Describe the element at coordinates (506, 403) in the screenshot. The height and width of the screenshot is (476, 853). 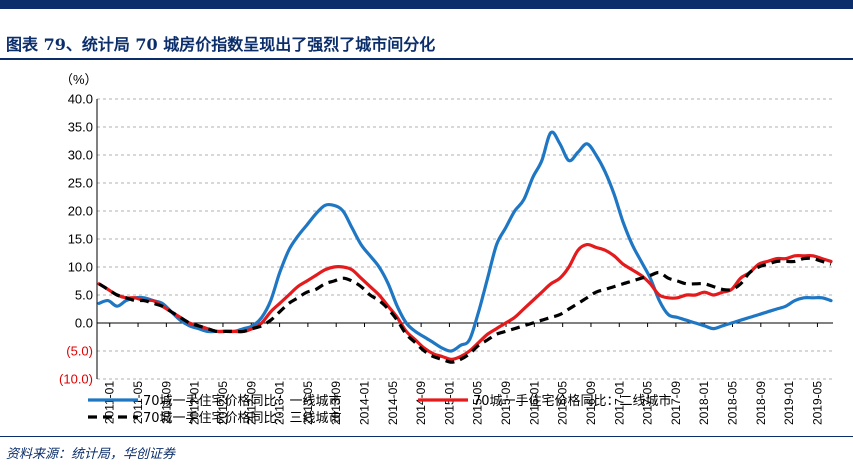
I see `x-tick-label: 2015-09` at that location.